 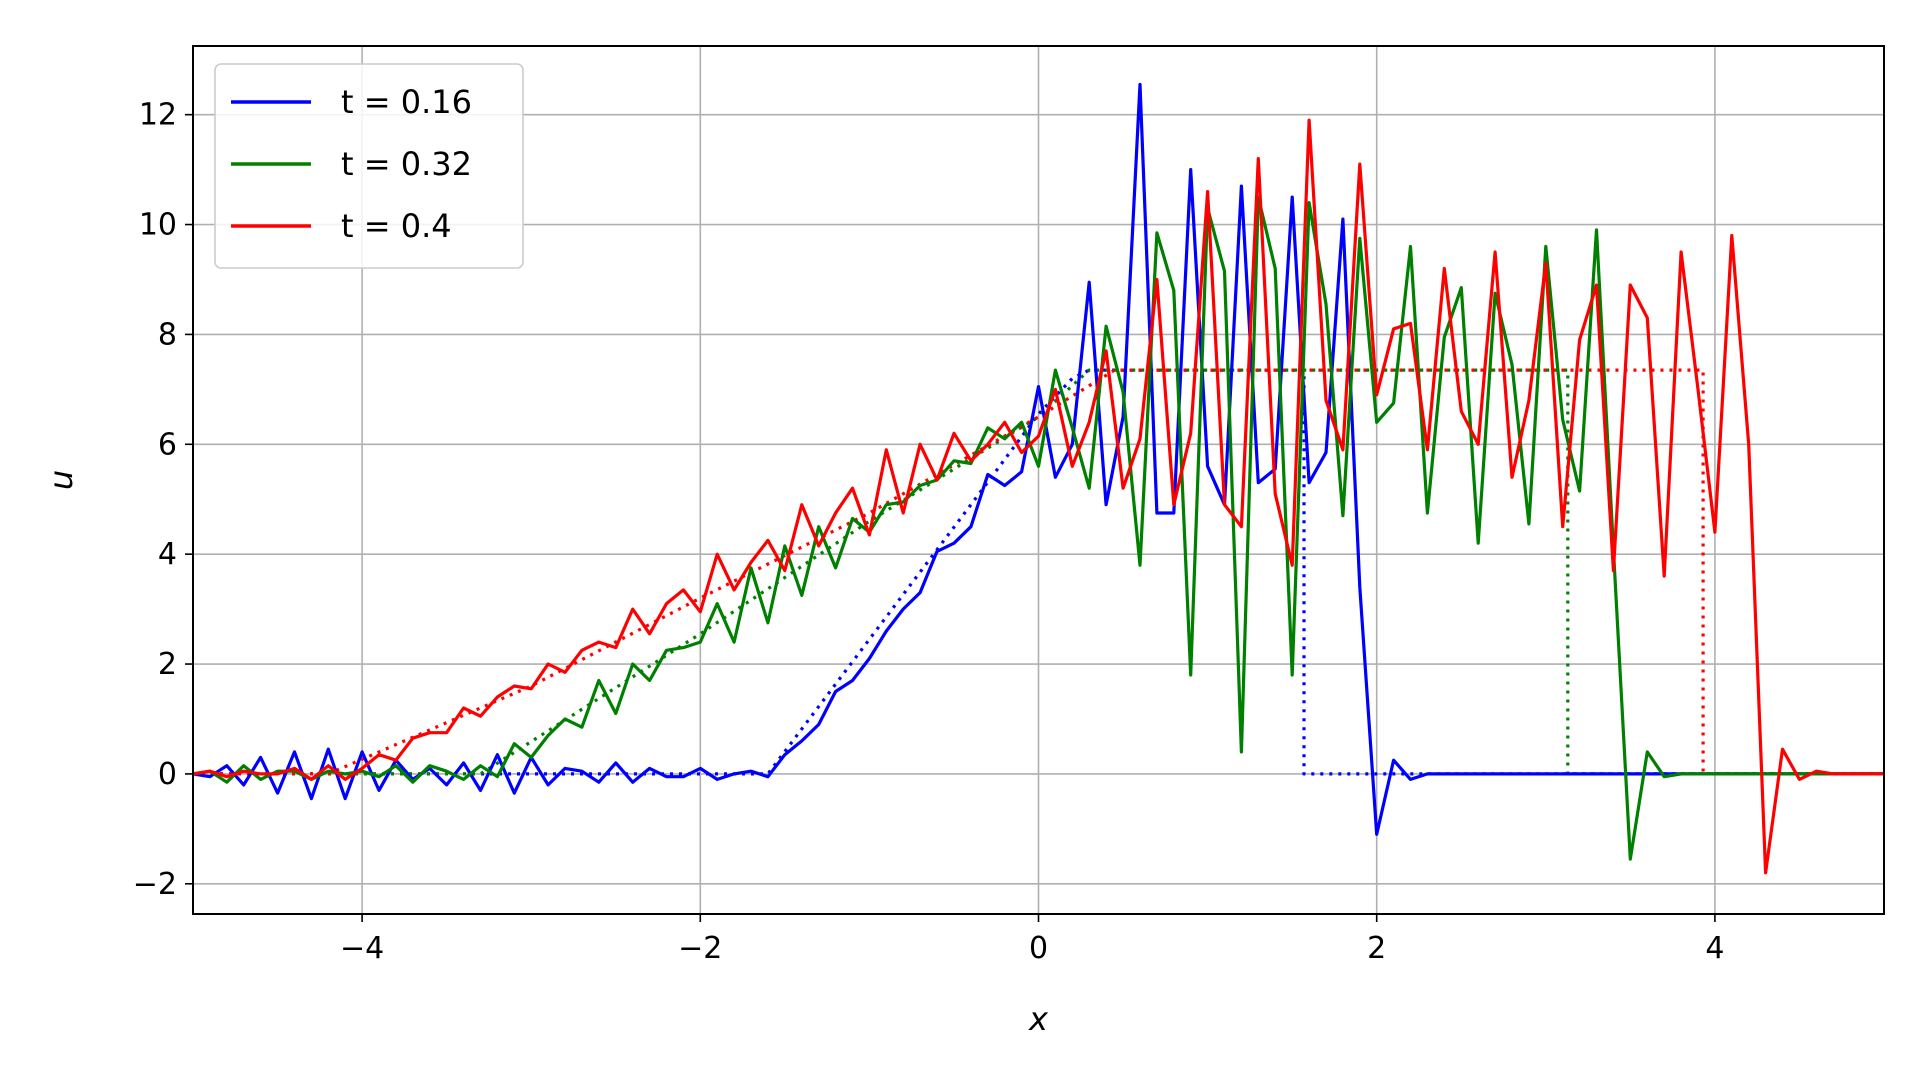 I want to click on x-tick-label: −4, so click(x=362, y=948).